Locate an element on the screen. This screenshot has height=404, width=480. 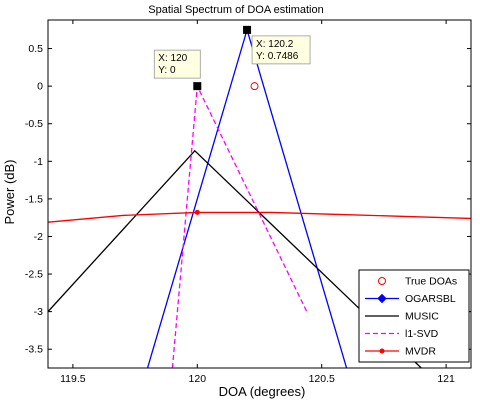
y-tick-label: -0.5 is located at coordinates (34, 124).